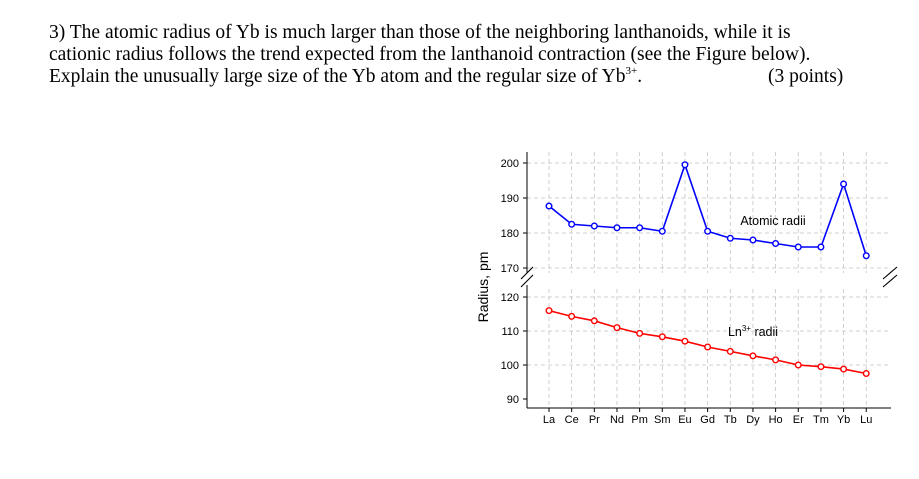 Image resolution: width=919 pixels, height=479 pixels. What do you see at coordinates (617, 420) in the screenshot?
I see `x-tick-label: Nd` at bounding box center [617, 420].